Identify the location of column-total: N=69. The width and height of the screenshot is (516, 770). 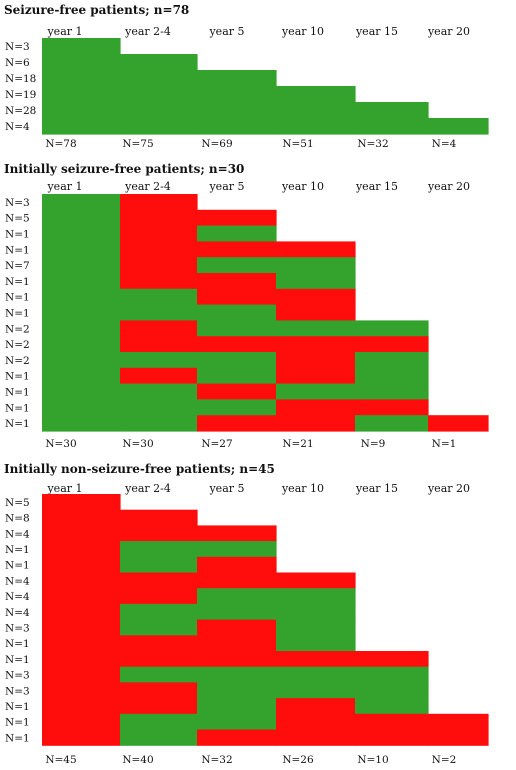
(216, 144).